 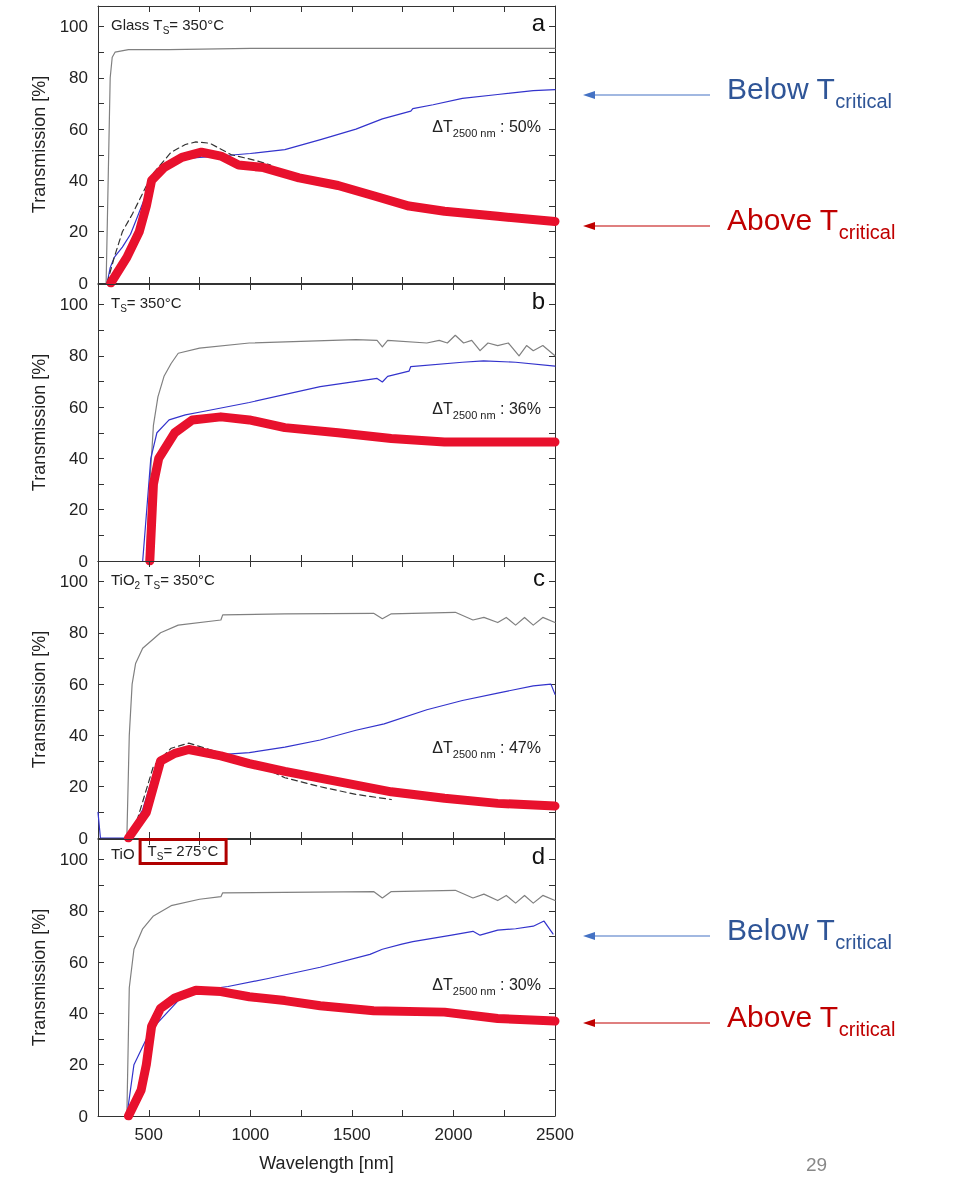 What do you see at coordinates (351, 1134) in the screenshot?
I see `x-tick-label: 1500` at bounding box center [351, 1134].